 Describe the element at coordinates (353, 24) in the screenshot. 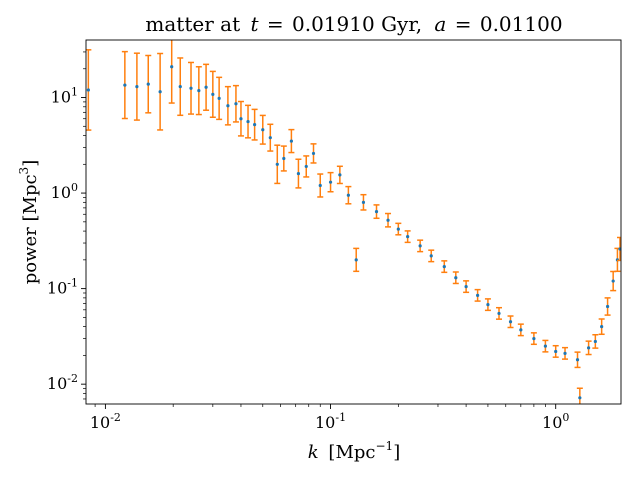

I see `chart-title: matter at t = 0.01910 Gyr, a = 0.01100` at that location.